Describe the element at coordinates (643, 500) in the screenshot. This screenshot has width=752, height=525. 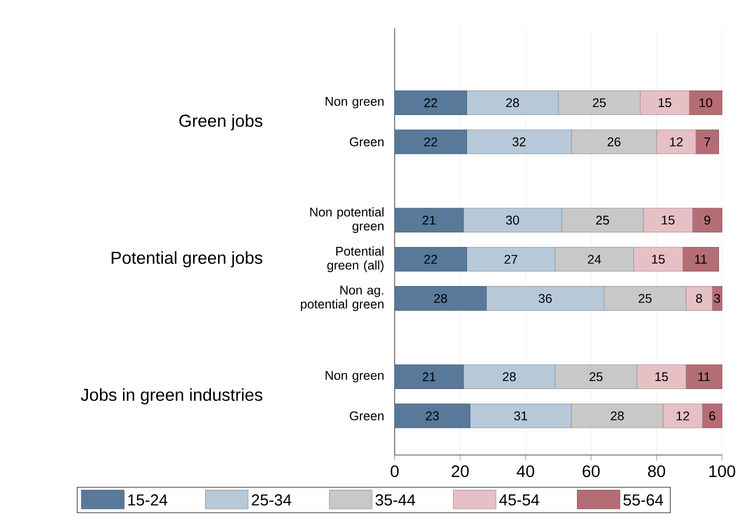
I see `legend-label: 55-64` at that location.